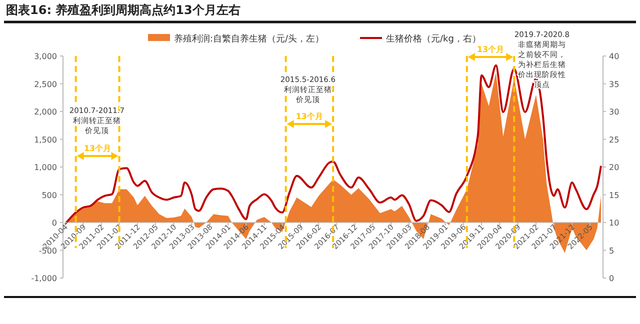 Image resolution: width=640 pixels, height=324 pixels. What do you see at coordinates (614, 84) in the screenshot?
I see `y2-tick-label: 35` at bounding box center [614, 84].